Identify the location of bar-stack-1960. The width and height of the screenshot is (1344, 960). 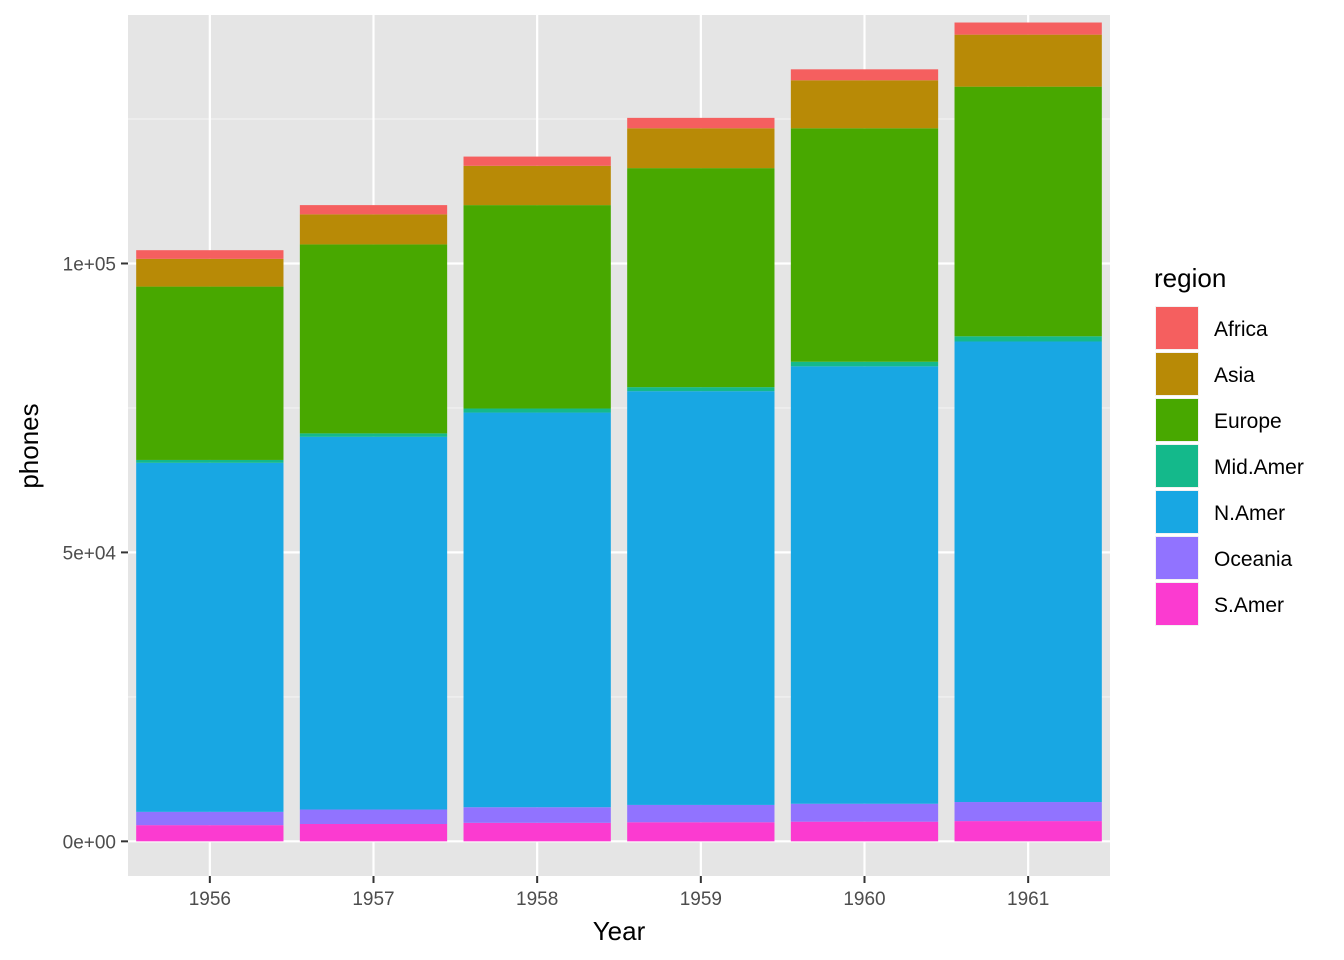
(864, 455).